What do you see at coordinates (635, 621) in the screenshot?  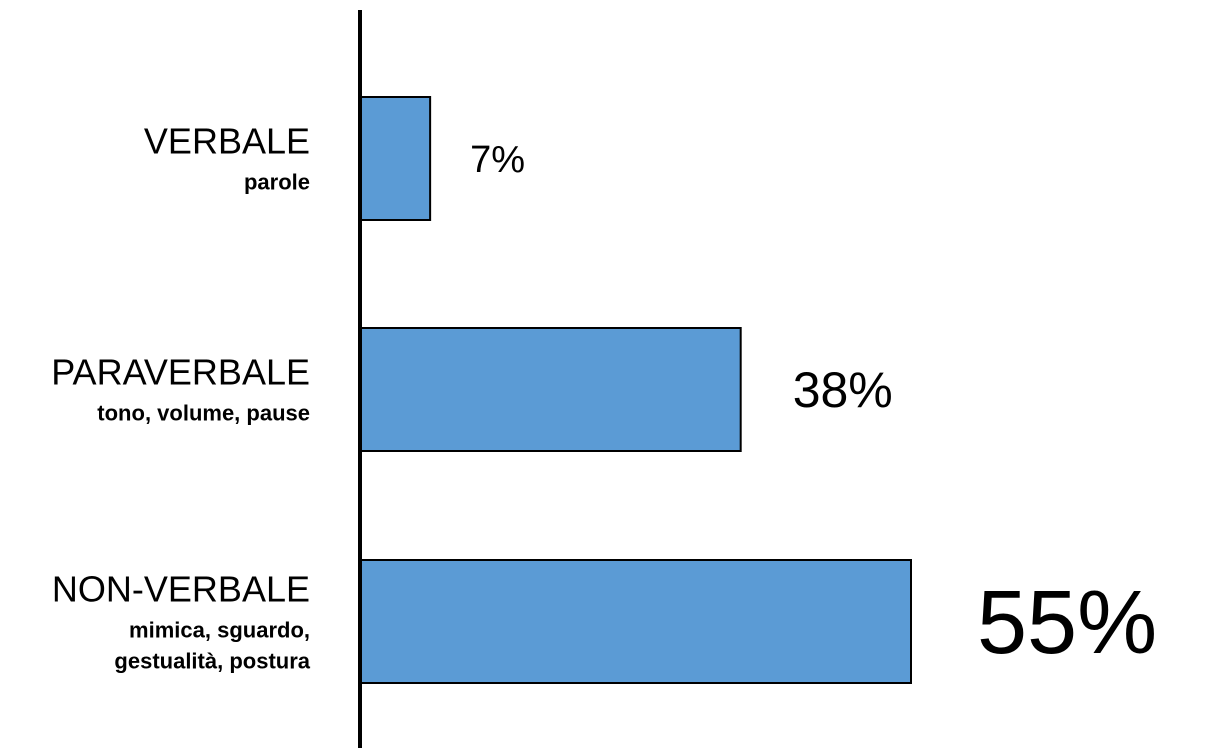 I see `bar-non-verbale` at bounding box center [635, 621].